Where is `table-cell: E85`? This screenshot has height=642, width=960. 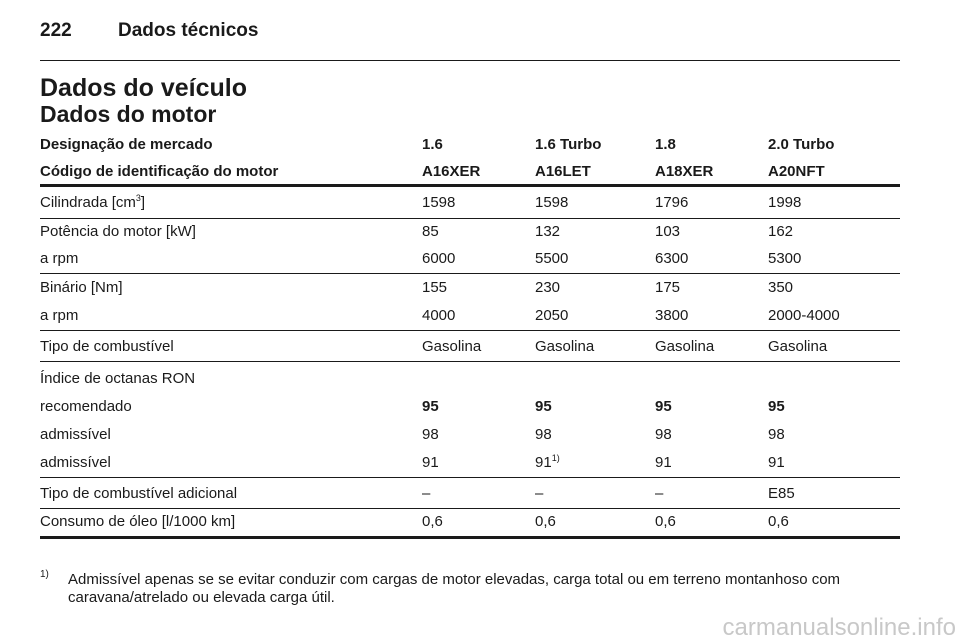 table-cell: E85 is located at coordinates (781, 493).